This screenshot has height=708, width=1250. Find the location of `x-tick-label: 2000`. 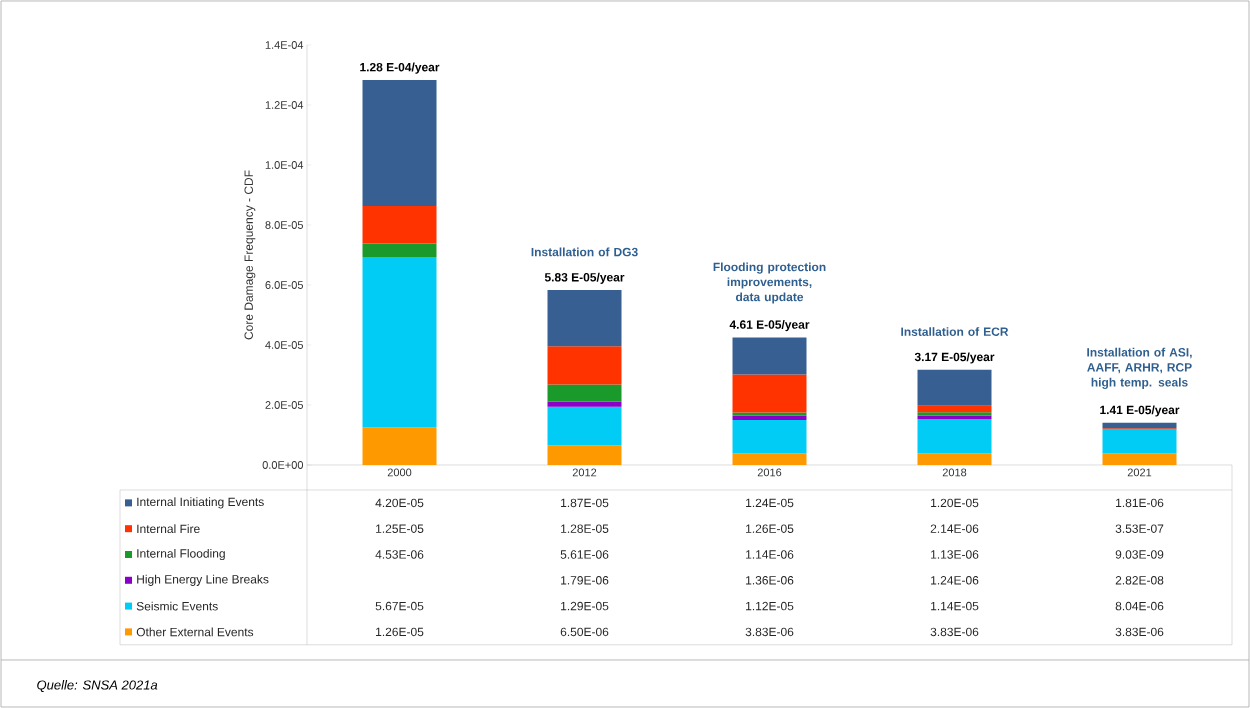

x-tick-label: 2000 is located at coordinates (399, 472).